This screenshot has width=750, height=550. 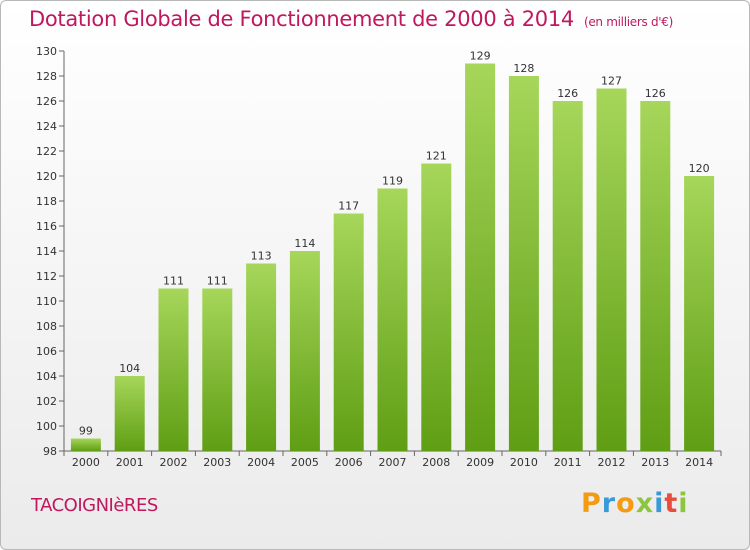 What do you see at coordinates (46, 76) in the screenshot?
I see `y-tick-label: 128` at bounding box center [46, 76].